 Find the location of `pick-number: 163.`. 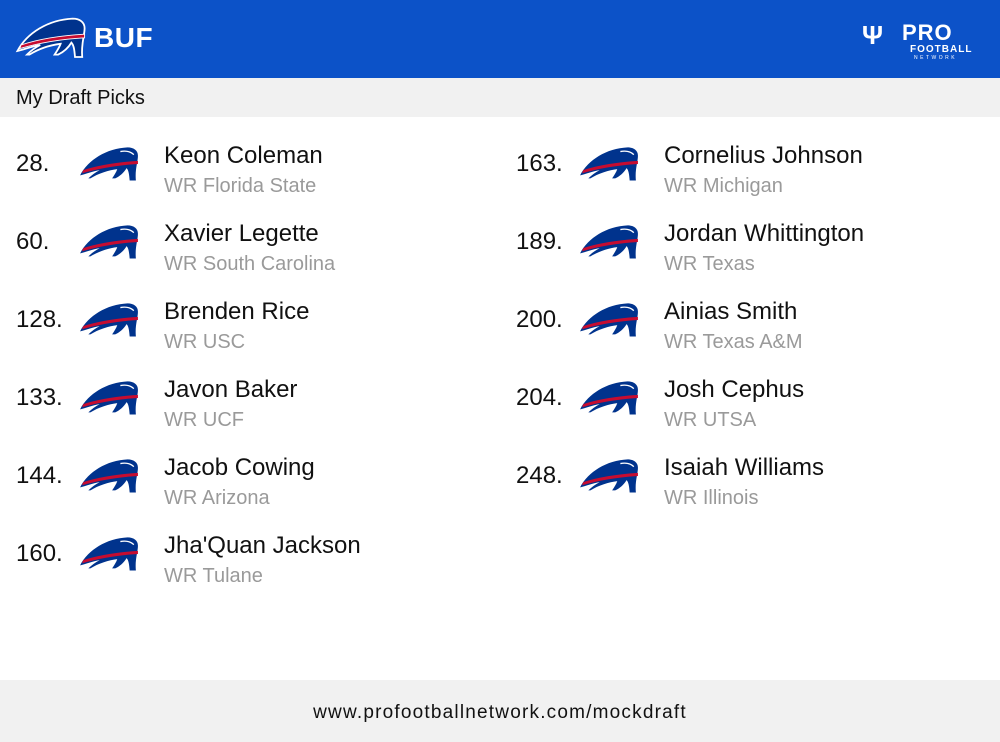

pick-number: 163. is located at coordinates (539, 163).